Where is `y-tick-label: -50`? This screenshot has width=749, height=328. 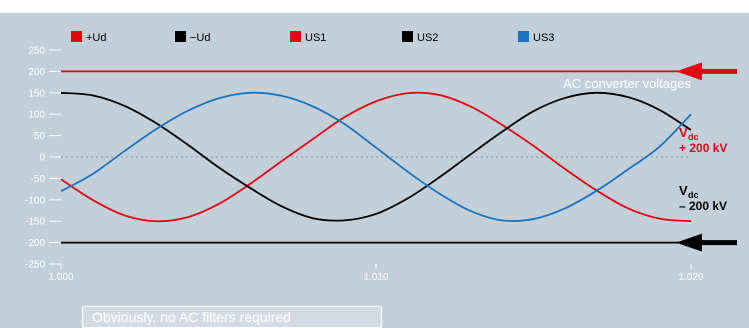 y-tick-label: -50 is located at coordinates (38, 179).